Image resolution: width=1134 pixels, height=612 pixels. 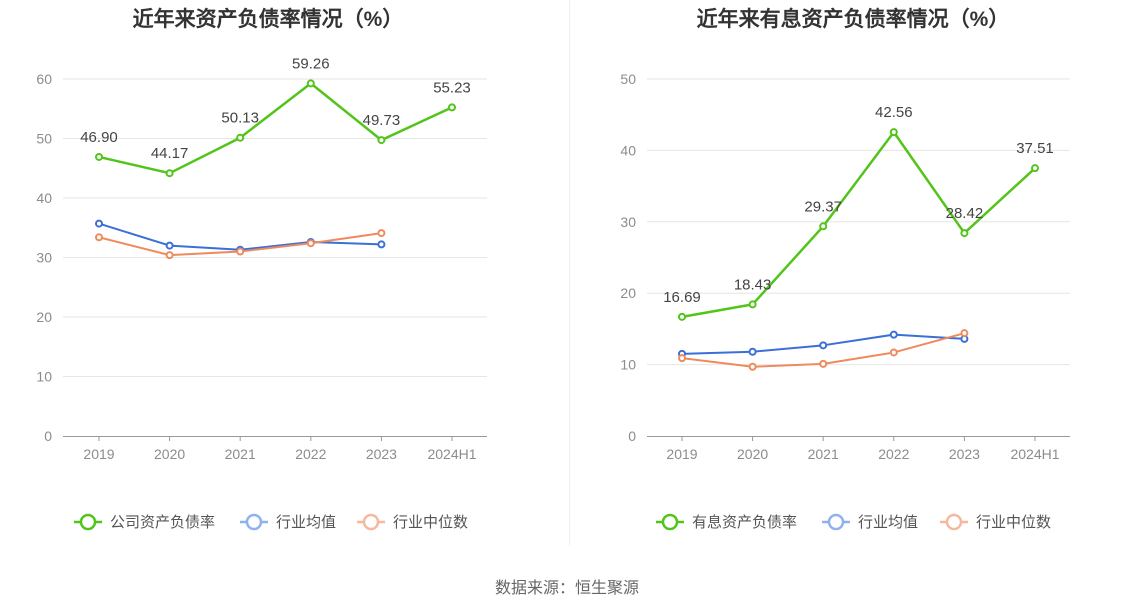 What do you see at coordinates (744, 522) in the screenshot?
I see `legend-label: 有息资产负债率` at bounding box center [744, 522].